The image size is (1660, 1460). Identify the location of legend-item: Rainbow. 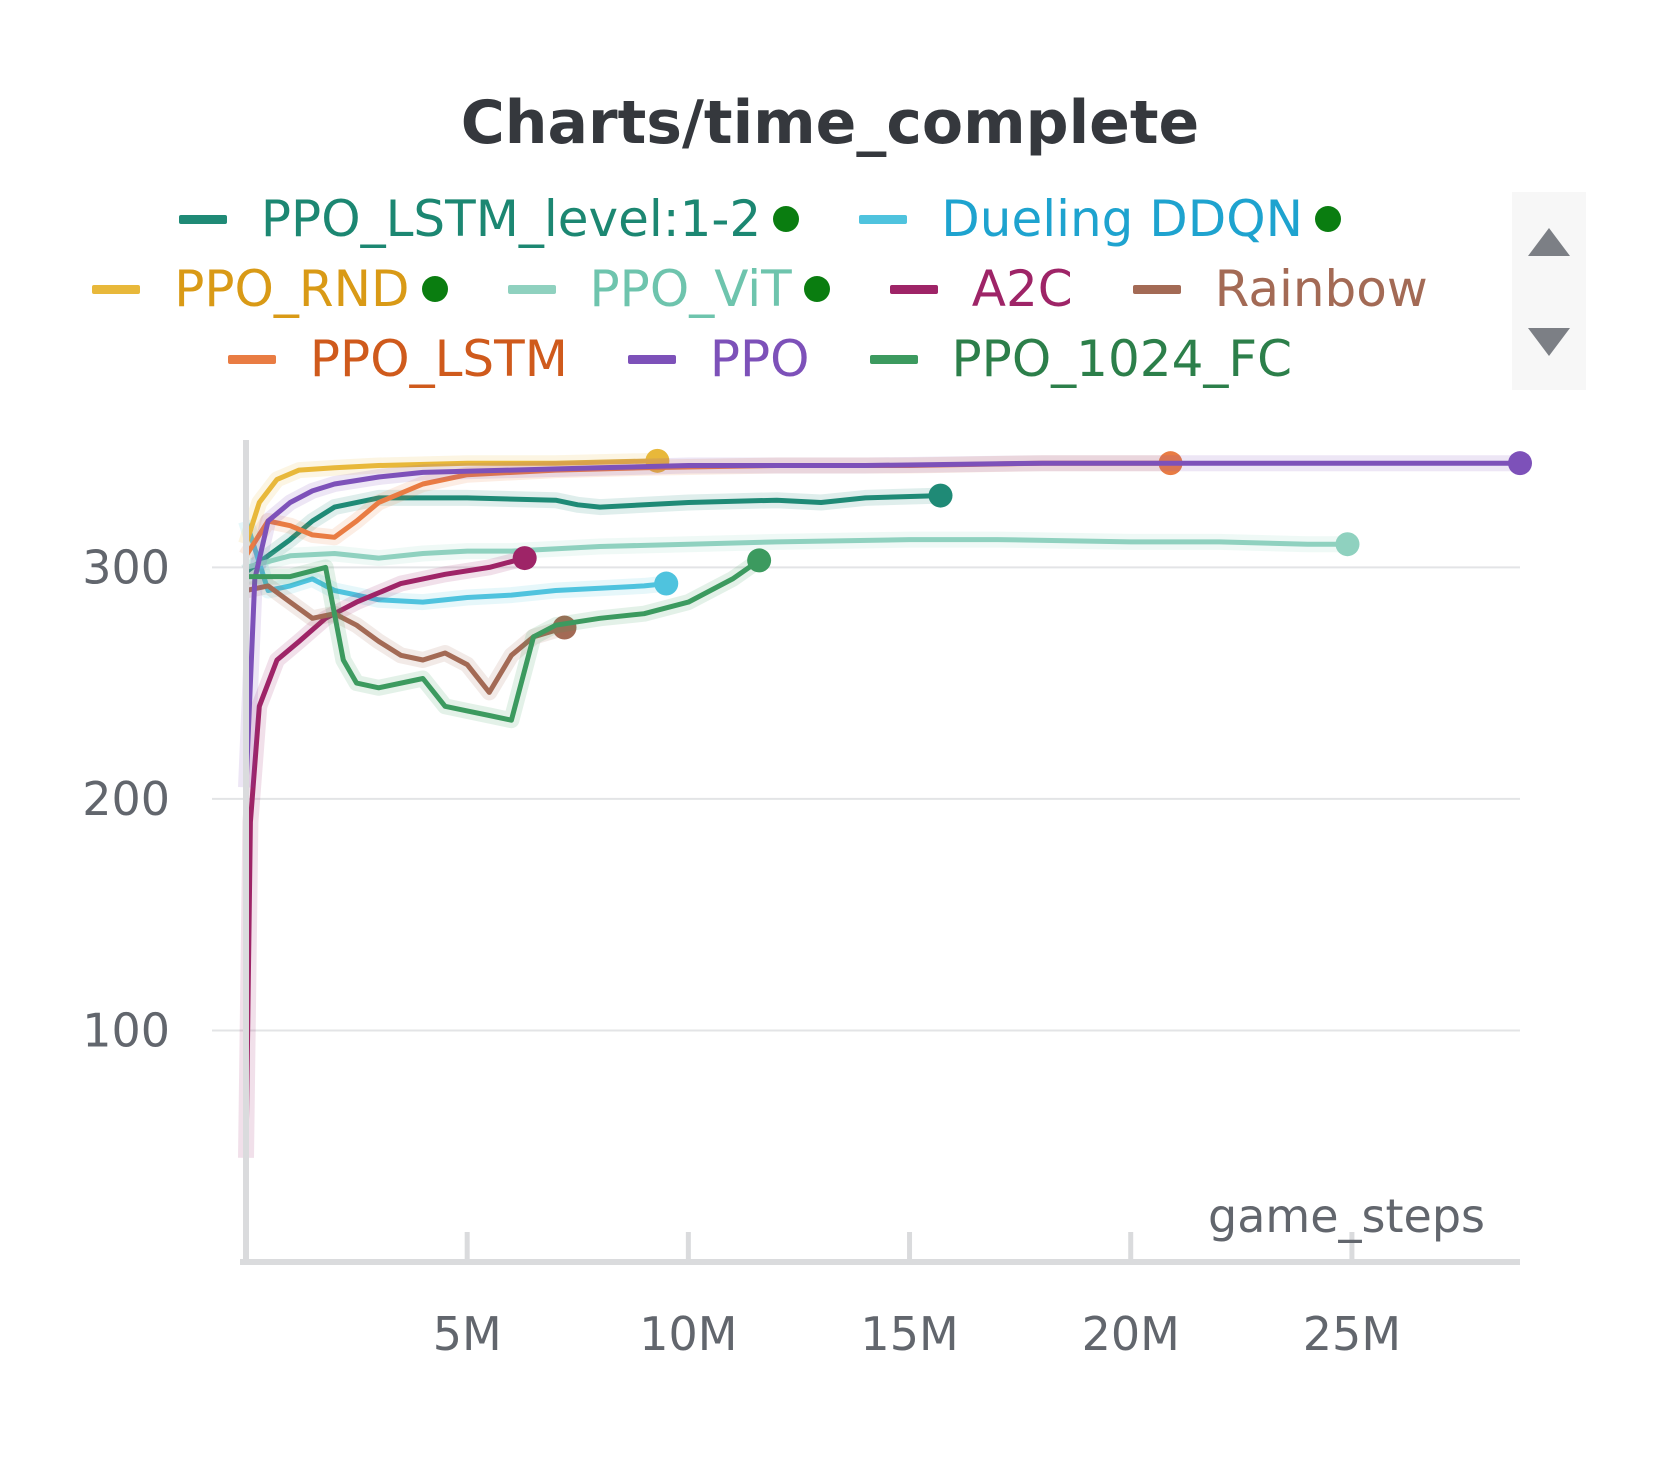
(1280, 289).